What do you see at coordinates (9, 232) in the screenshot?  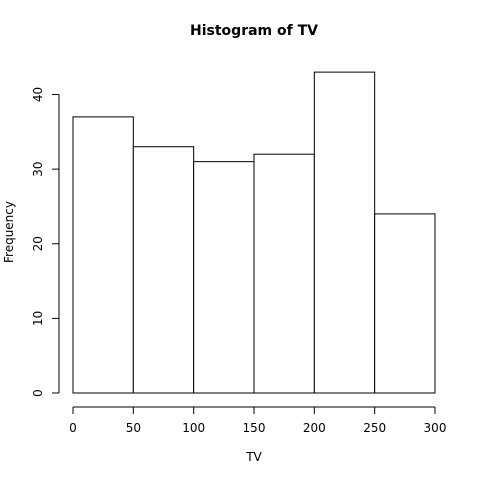 I see `y-axis-label: Frequency` at bounding box center [9, 232].